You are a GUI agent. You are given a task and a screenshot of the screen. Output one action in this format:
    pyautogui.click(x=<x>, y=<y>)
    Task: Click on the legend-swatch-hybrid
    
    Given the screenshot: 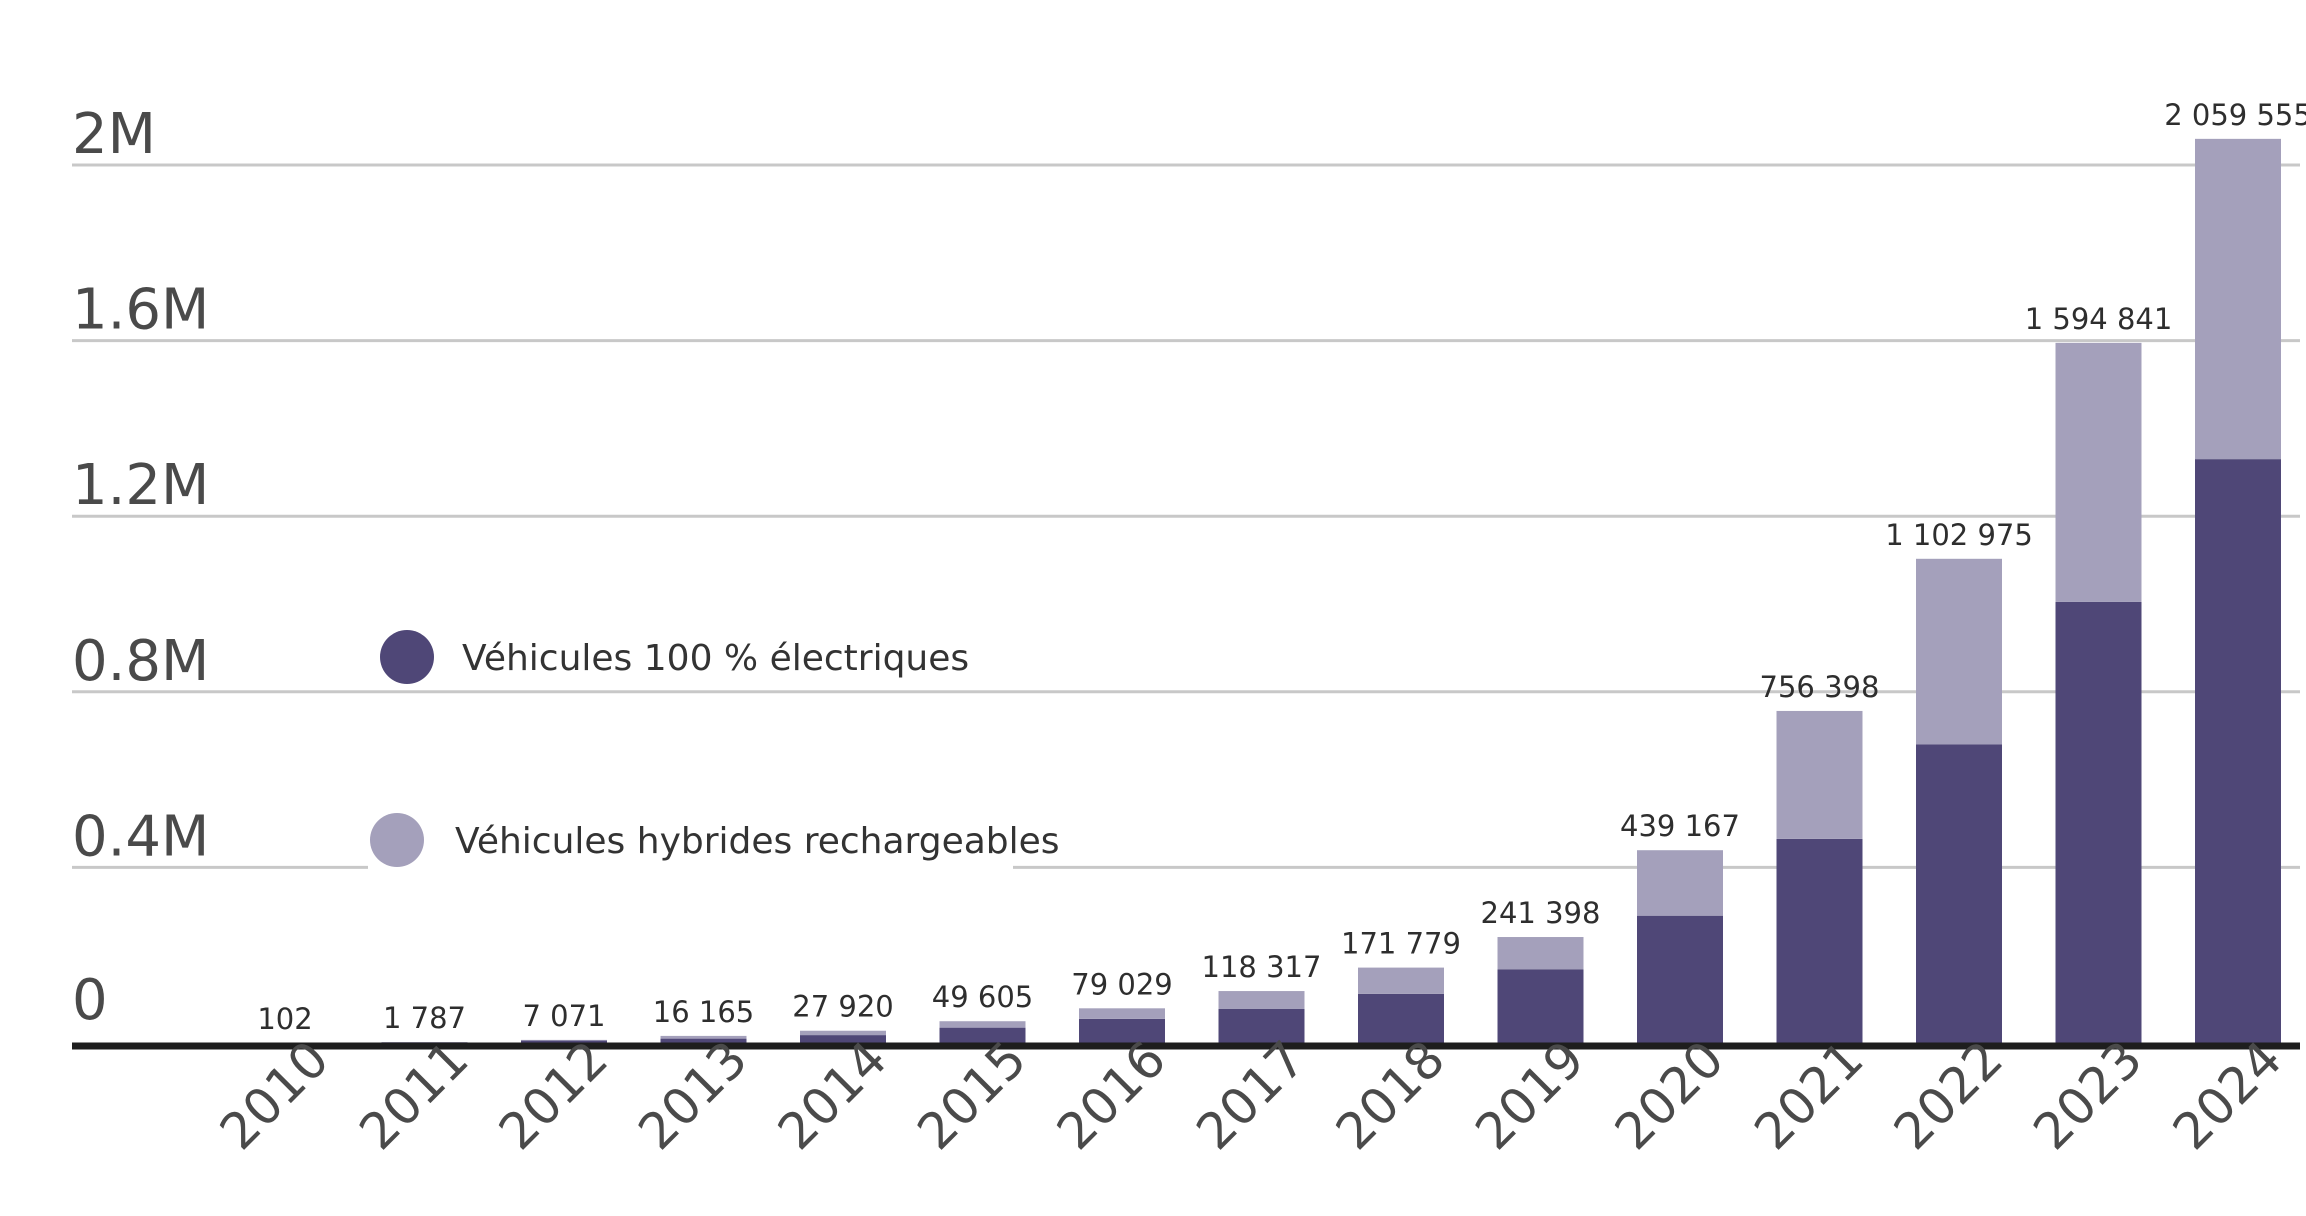 What is the action you would take?
    pyautogui.click(x=397, y=840)
    